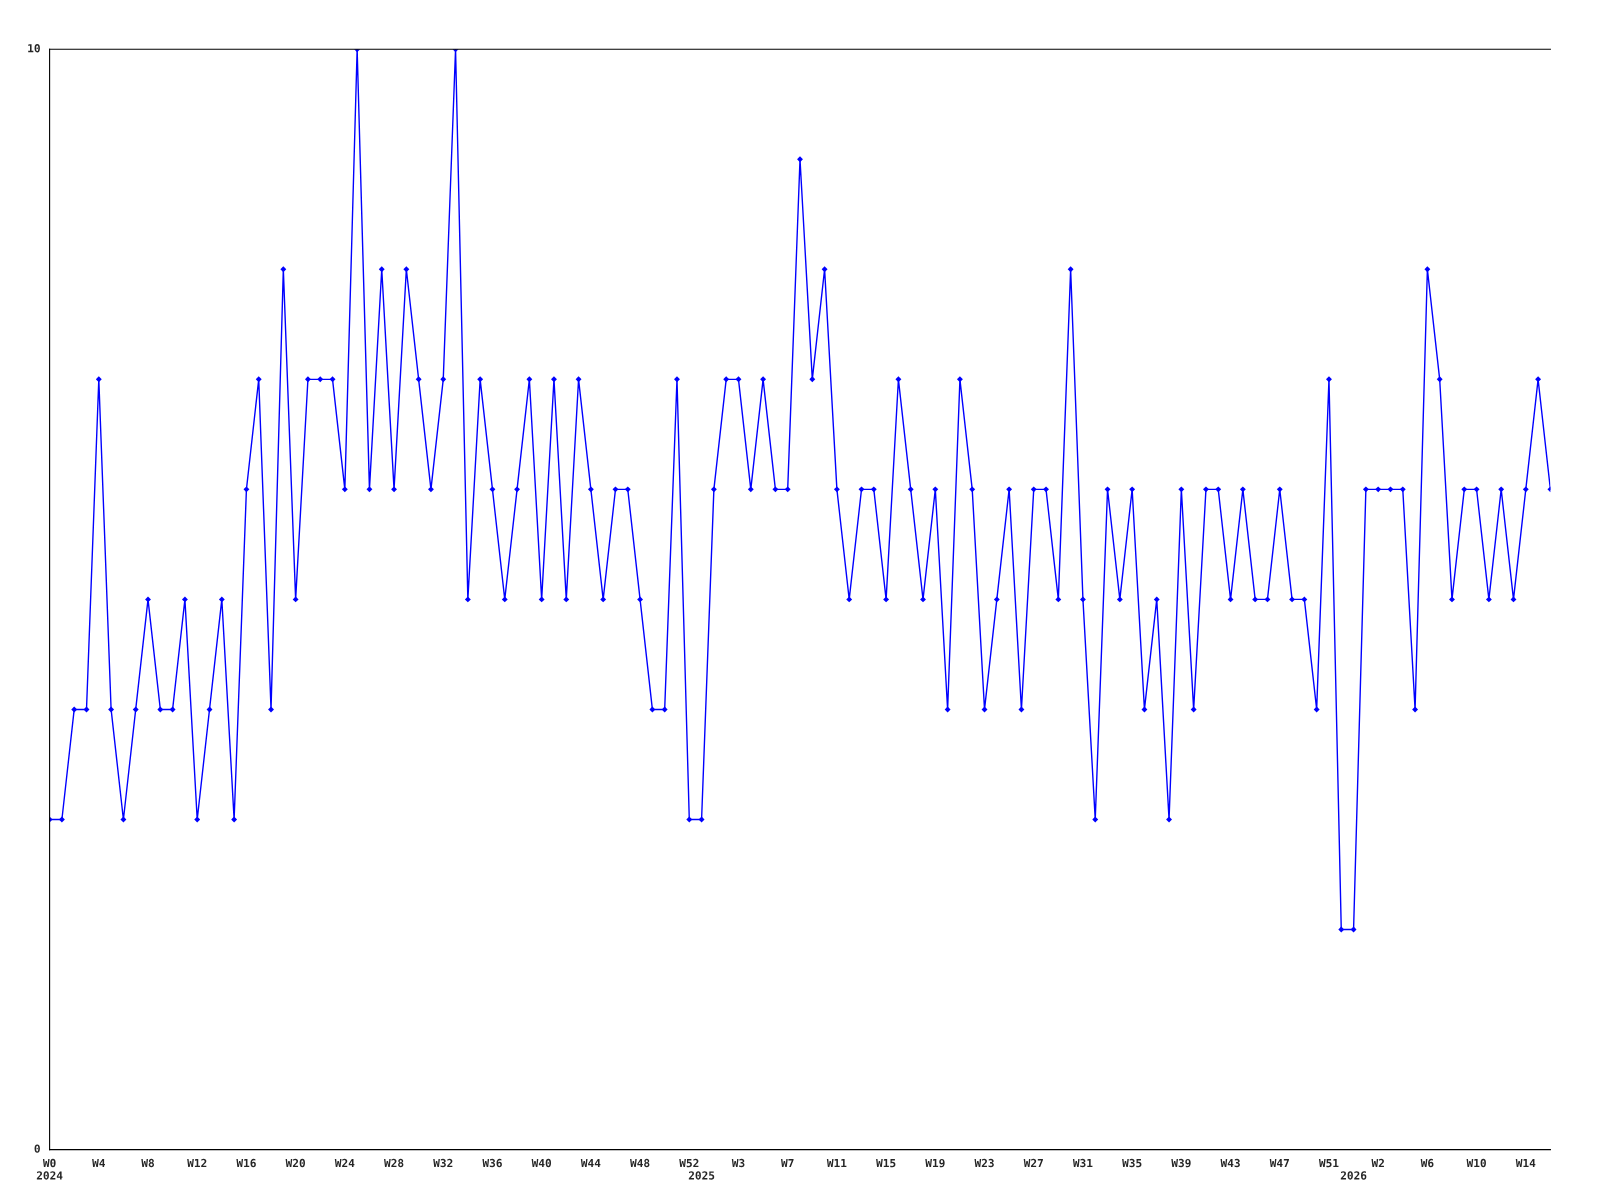  I want to click on x-tick-label: W11, so click(836, 1163).